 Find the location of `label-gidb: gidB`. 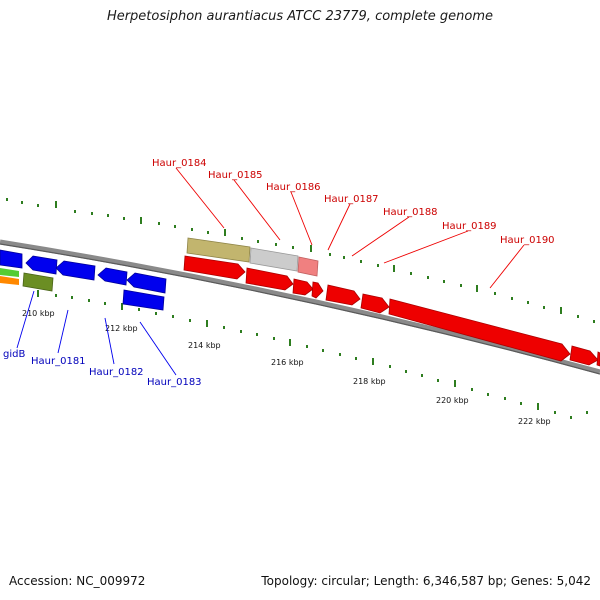

label-gidb: gidB is located at coordinates (14, 354).